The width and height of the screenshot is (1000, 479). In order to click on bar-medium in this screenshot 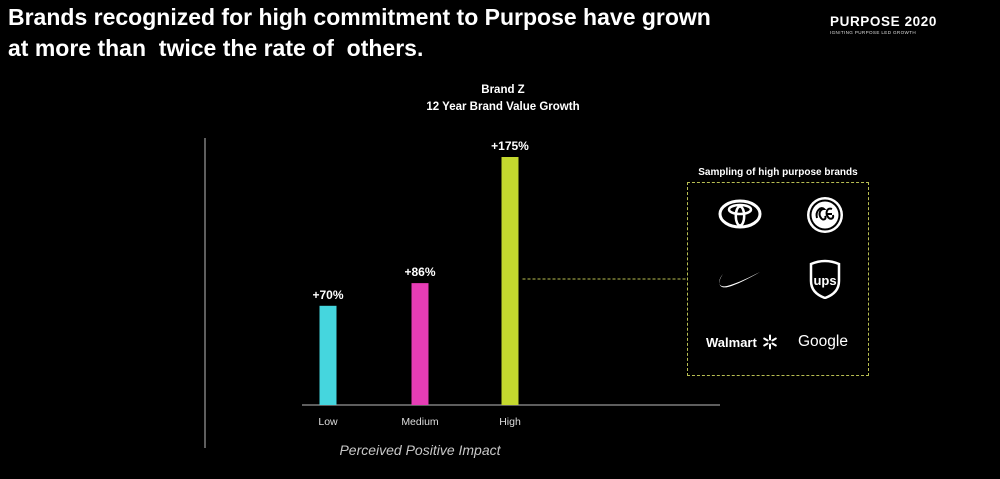, I will do `click(420, 344)`.